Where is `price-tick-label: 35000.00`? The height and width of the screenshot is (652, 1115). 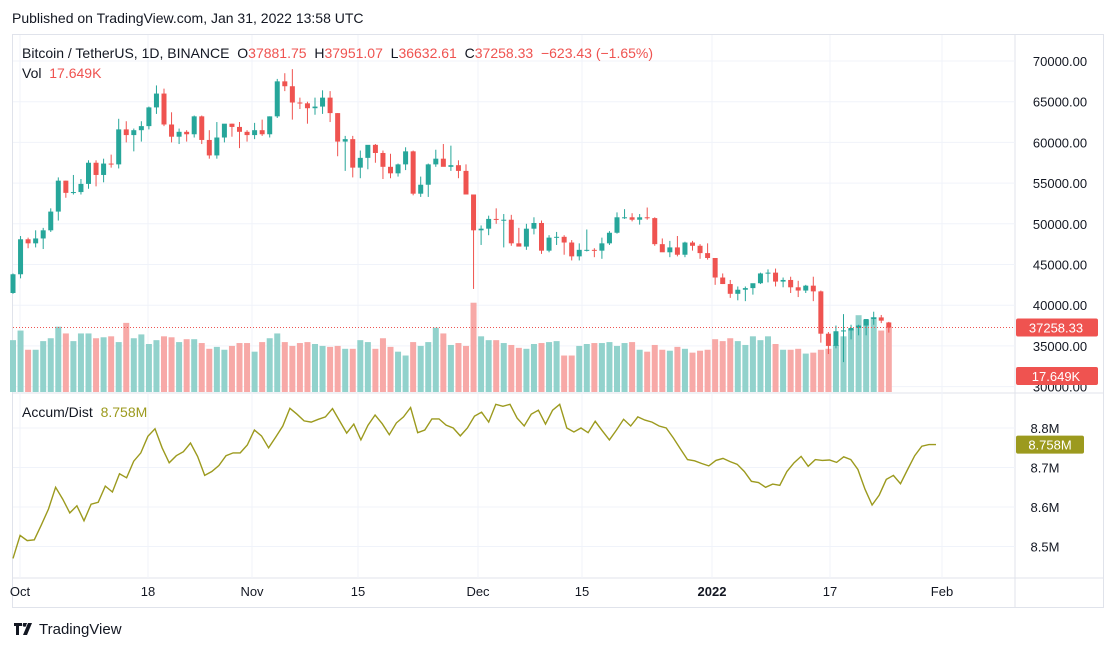 price-tick-label: 35000.00 is located at coordinates (1060, 346).